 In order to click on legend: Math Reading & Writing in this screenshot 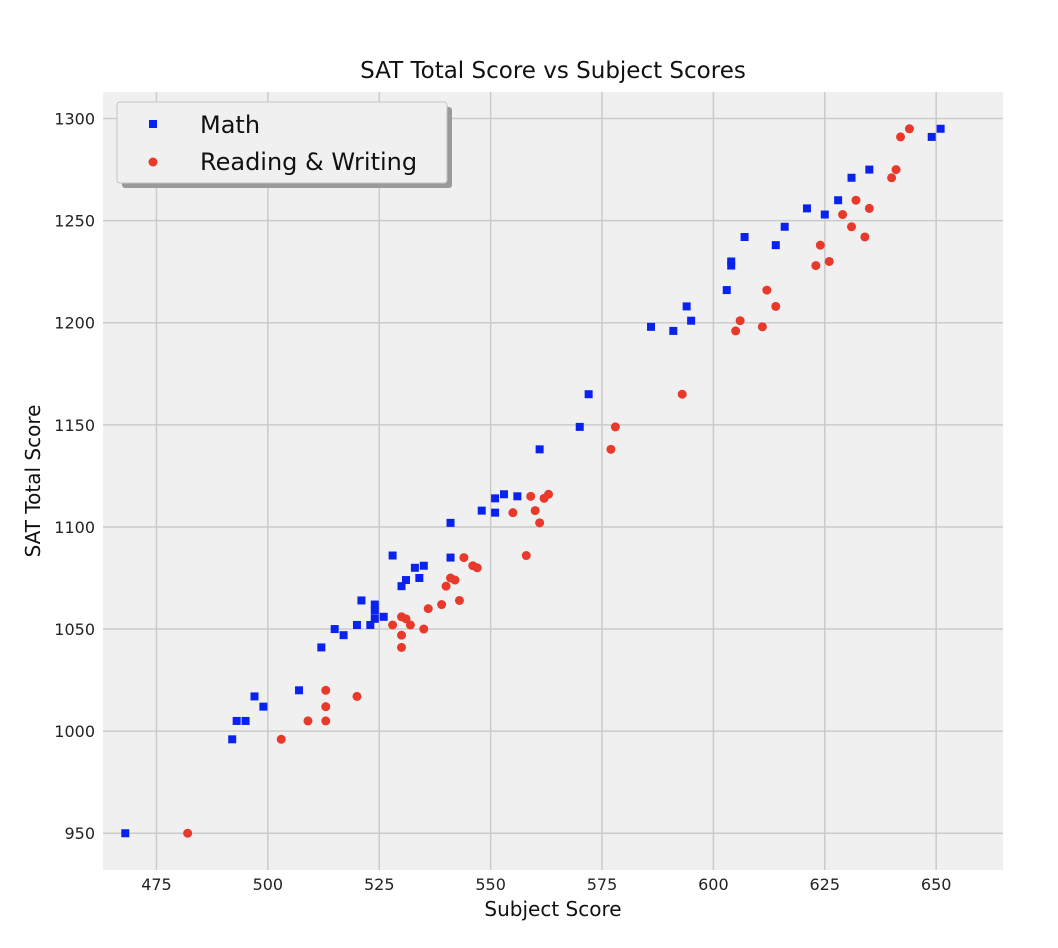, I will do `click(284, 144)`.